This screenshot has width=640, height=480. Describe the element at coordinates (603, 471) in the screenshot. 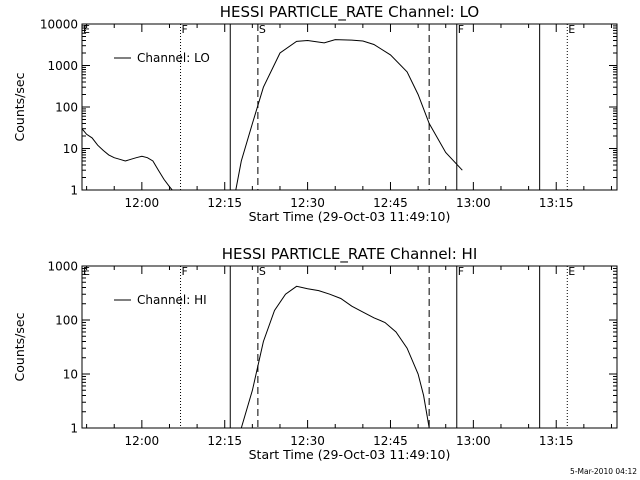

I see `footer-timestamp: 5-Mar-2010 04:12` at that location.